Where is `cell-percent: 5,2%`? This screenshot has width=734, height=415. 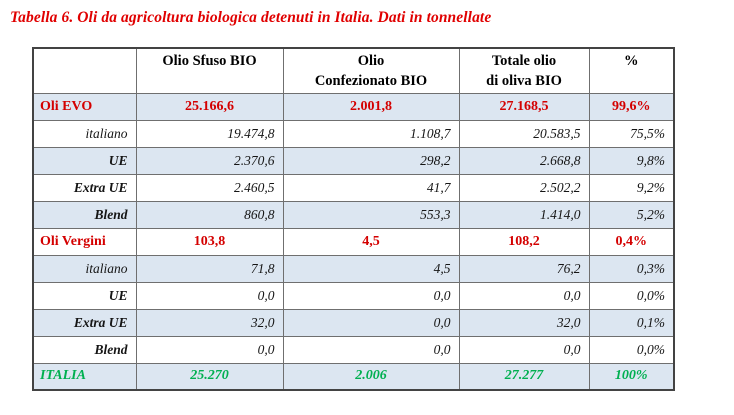
cell-percent: 5,2% is located at coordinates (631, 214).